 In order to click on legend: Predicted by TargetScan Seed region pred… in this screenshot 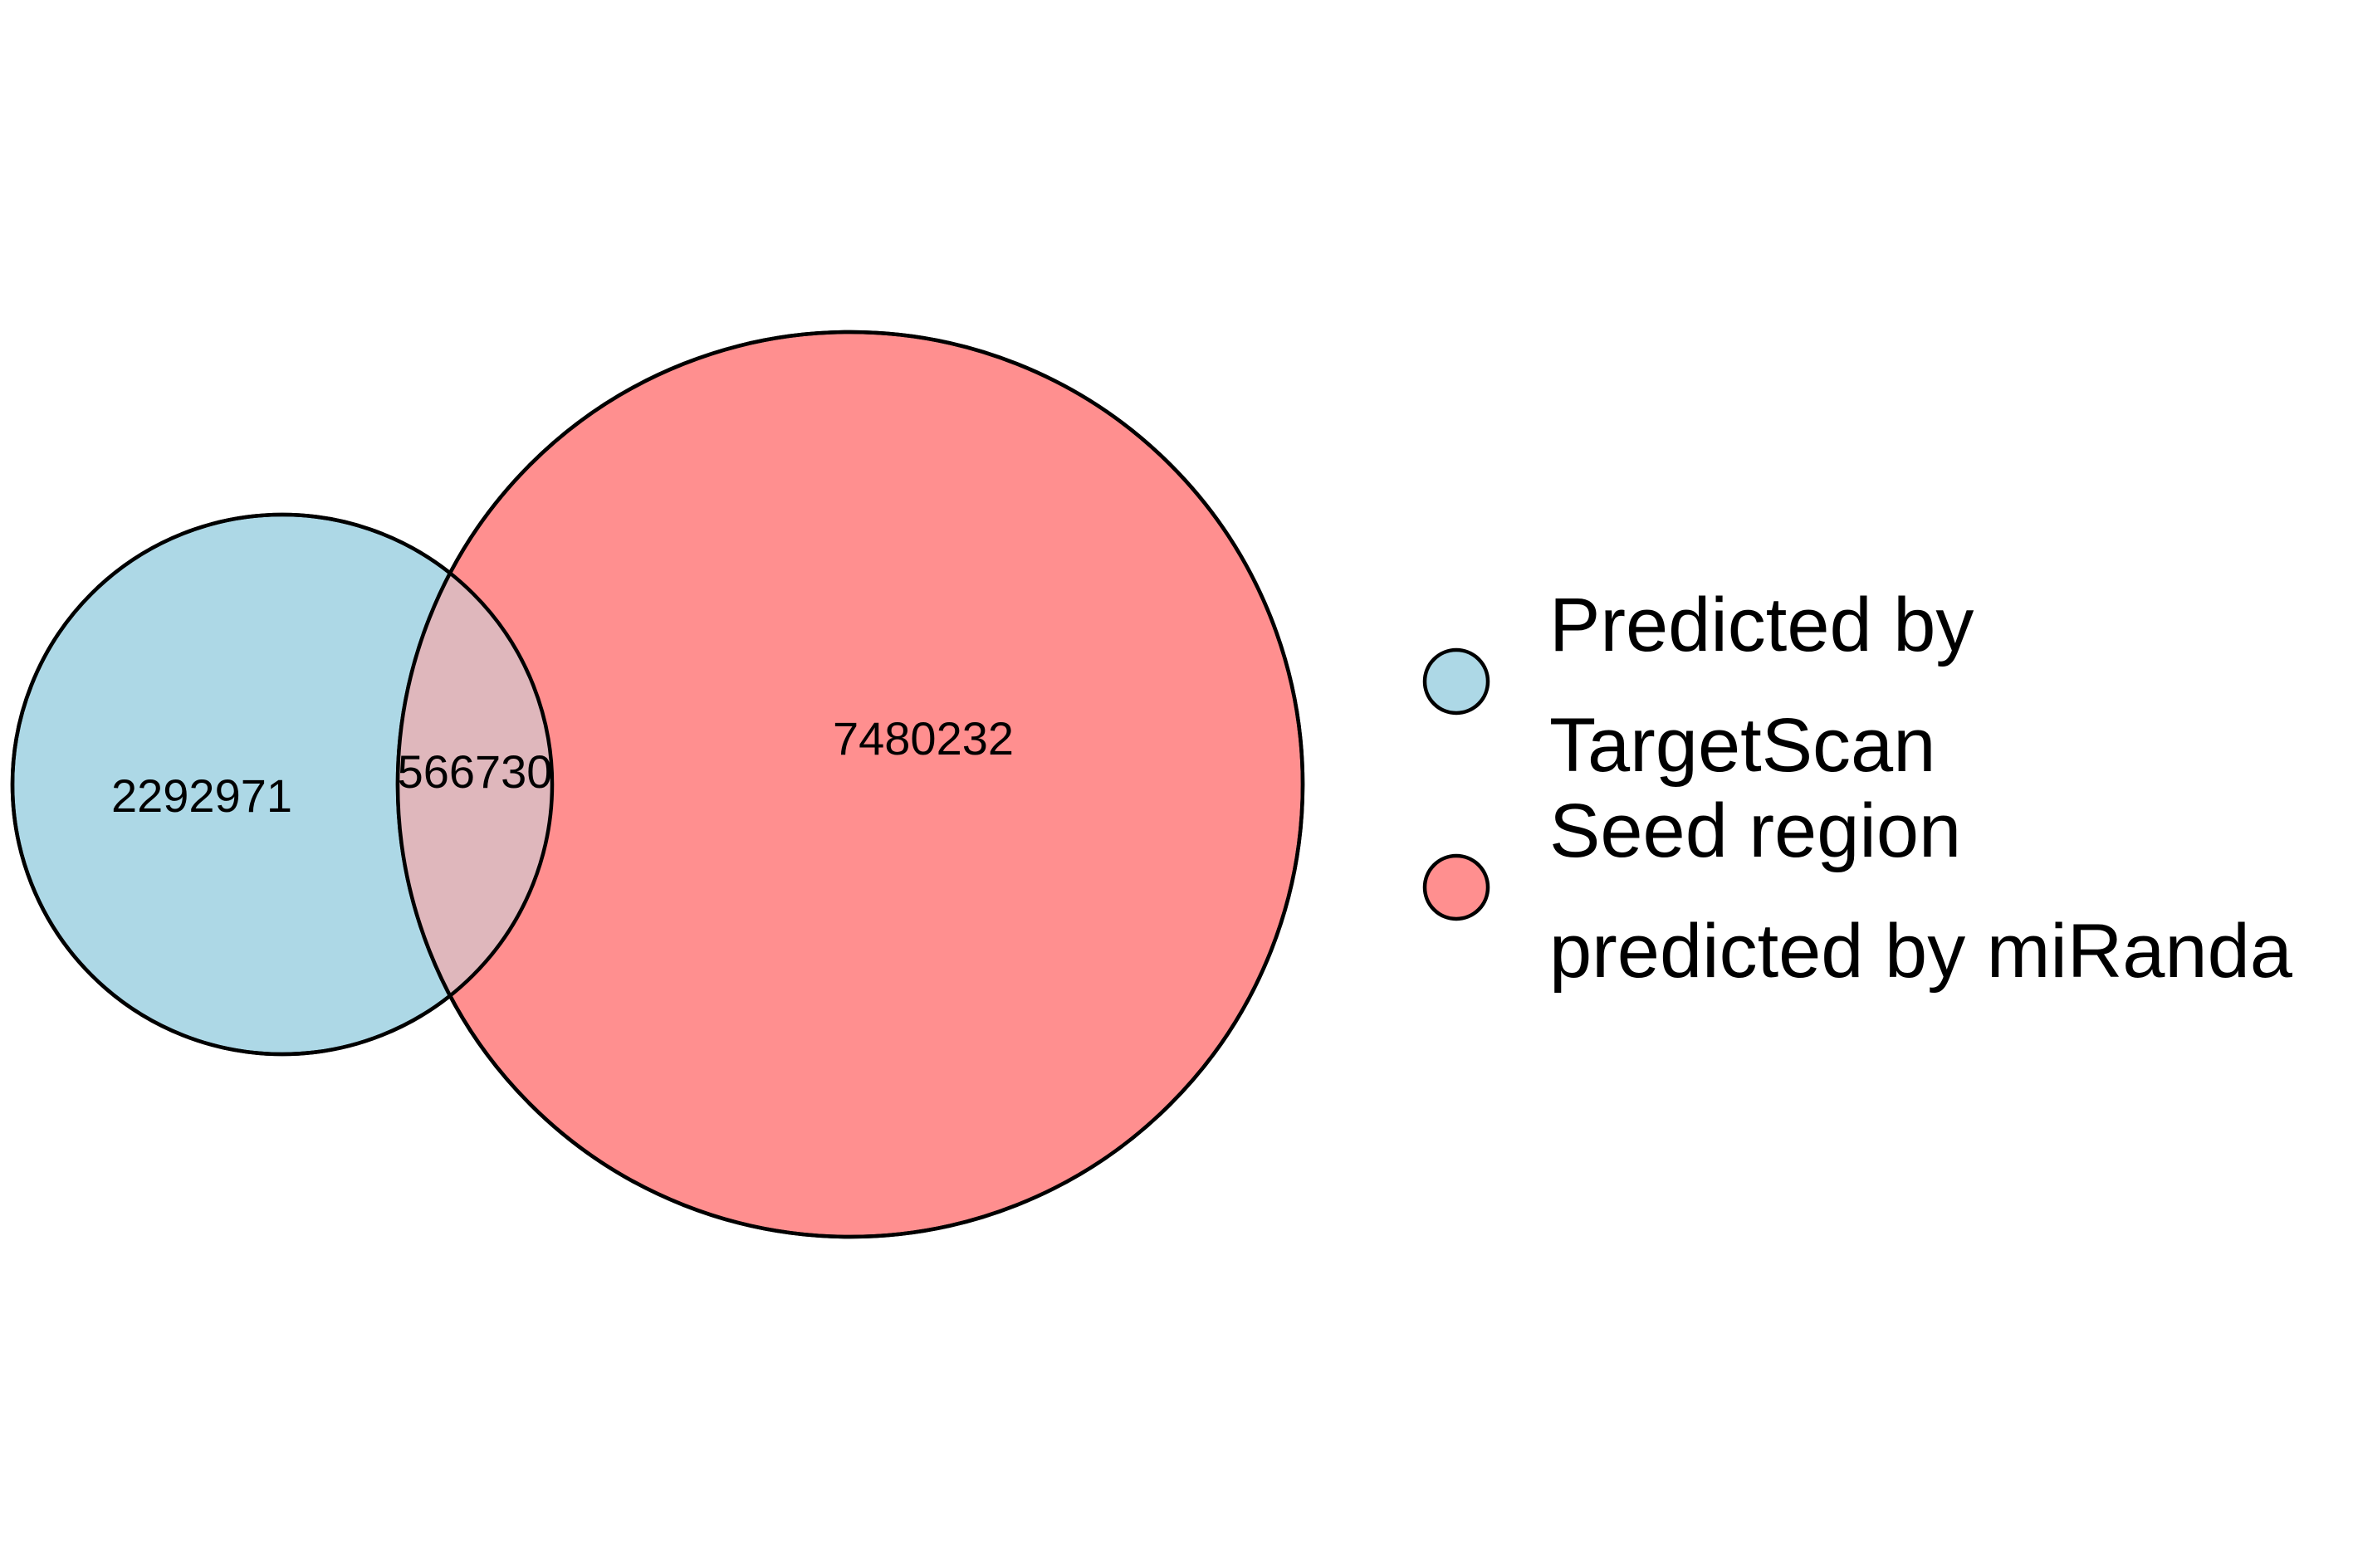, I will do `click(1858, 789)`.